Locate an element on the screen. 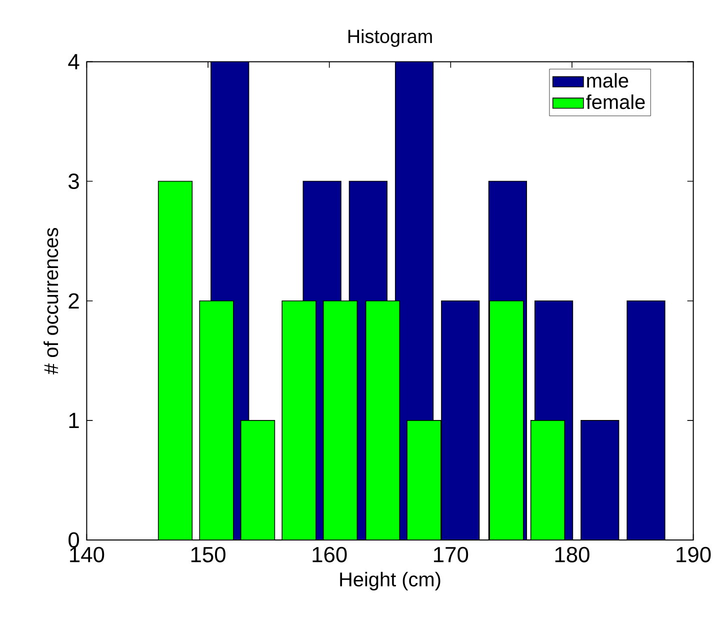 The width and height of the screenshot is (723, 623). y-tick-label: 4 is located at coordinates (74, 62).